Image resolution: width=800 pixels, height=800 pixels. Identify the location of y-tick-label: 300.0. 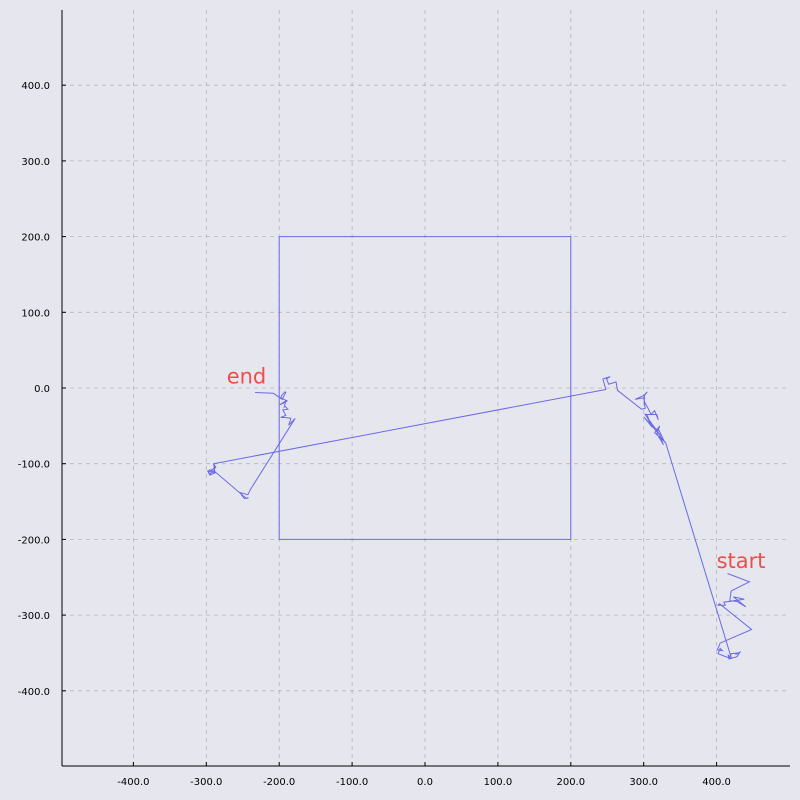
(35, 162).